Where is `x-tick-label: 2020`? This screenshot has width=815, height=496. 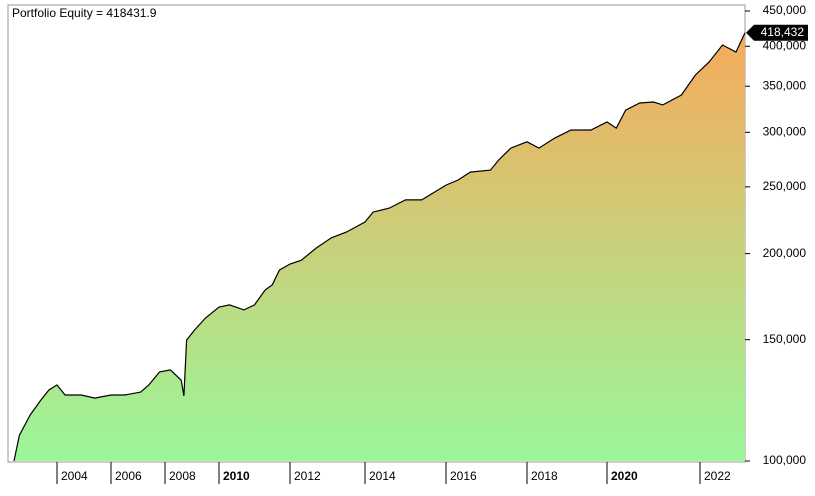
x-tick-label: 2020 is located at coordinates (624, 476).